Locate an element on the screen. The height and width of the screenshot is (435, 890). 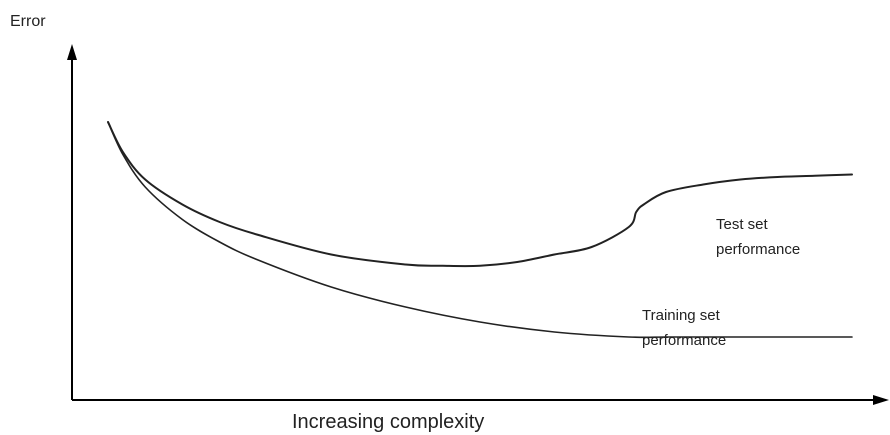
test-set-label-line-2: performance is located at coordinates (758, 249).